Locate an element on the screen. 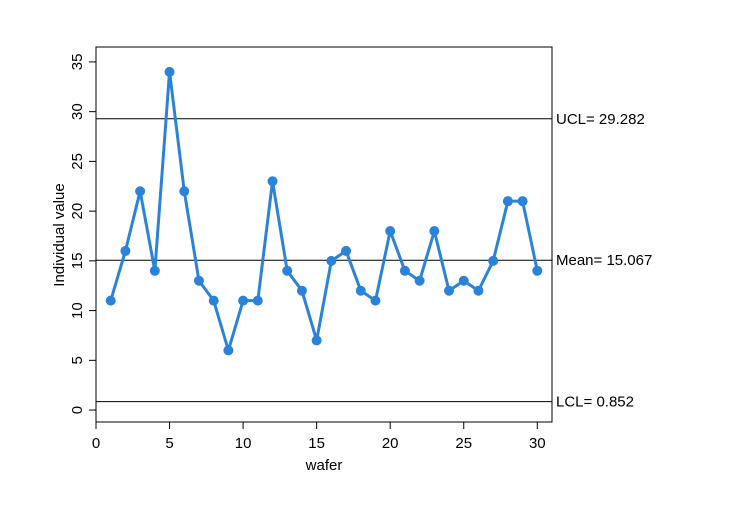  x-tick-label: 20 is located at coordinates (390, 443).